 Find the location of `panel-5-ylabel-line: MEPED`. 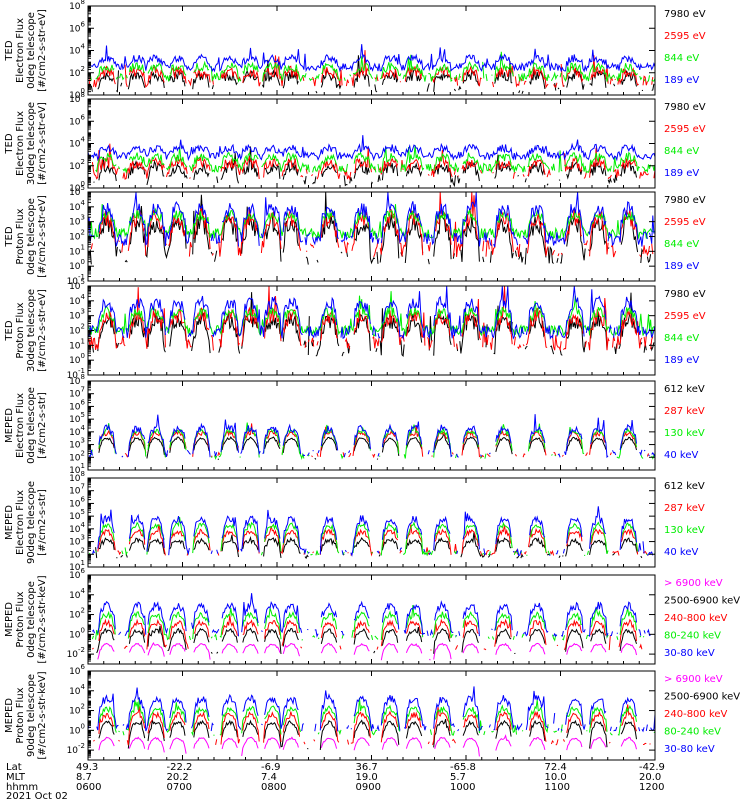

panel-5-ylabel-line: MEPED is located at coordinates (9, 425).